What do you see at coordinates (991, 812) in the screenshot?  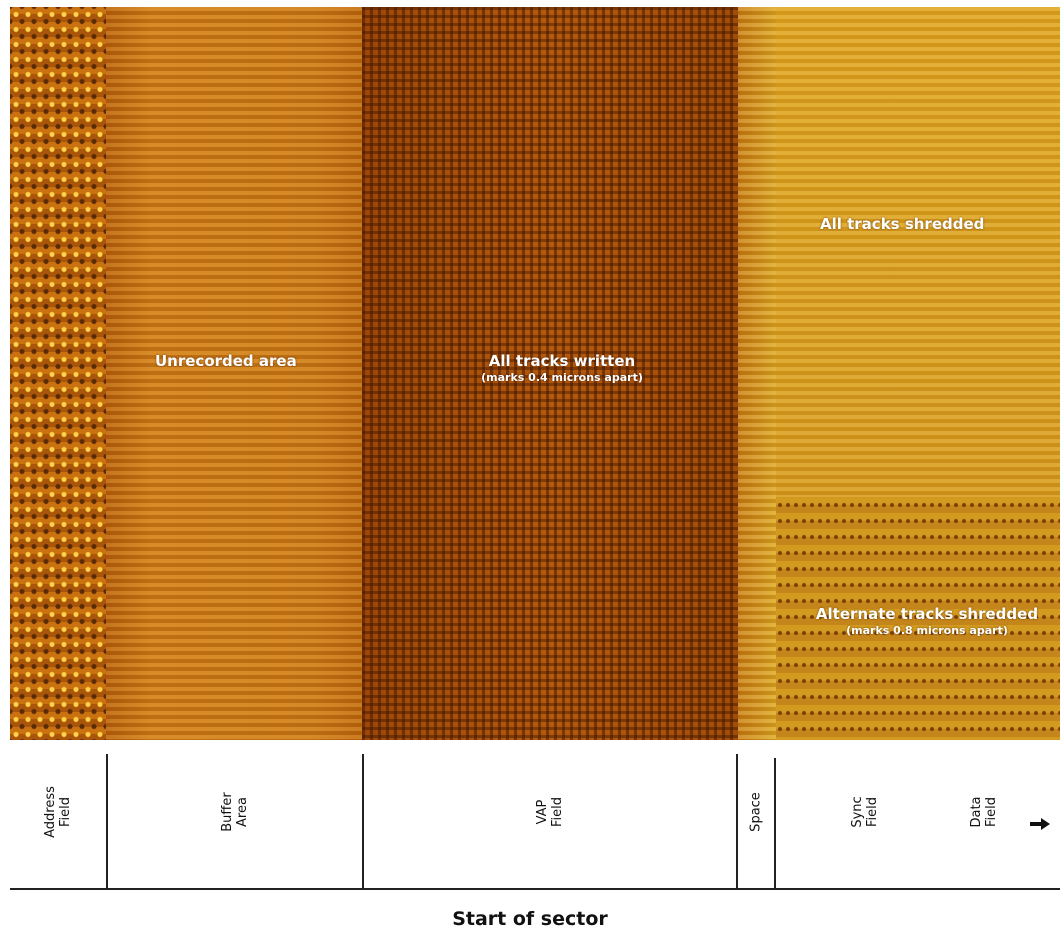 I see `data-field-line2: Field` at bounding box center [991, 812].